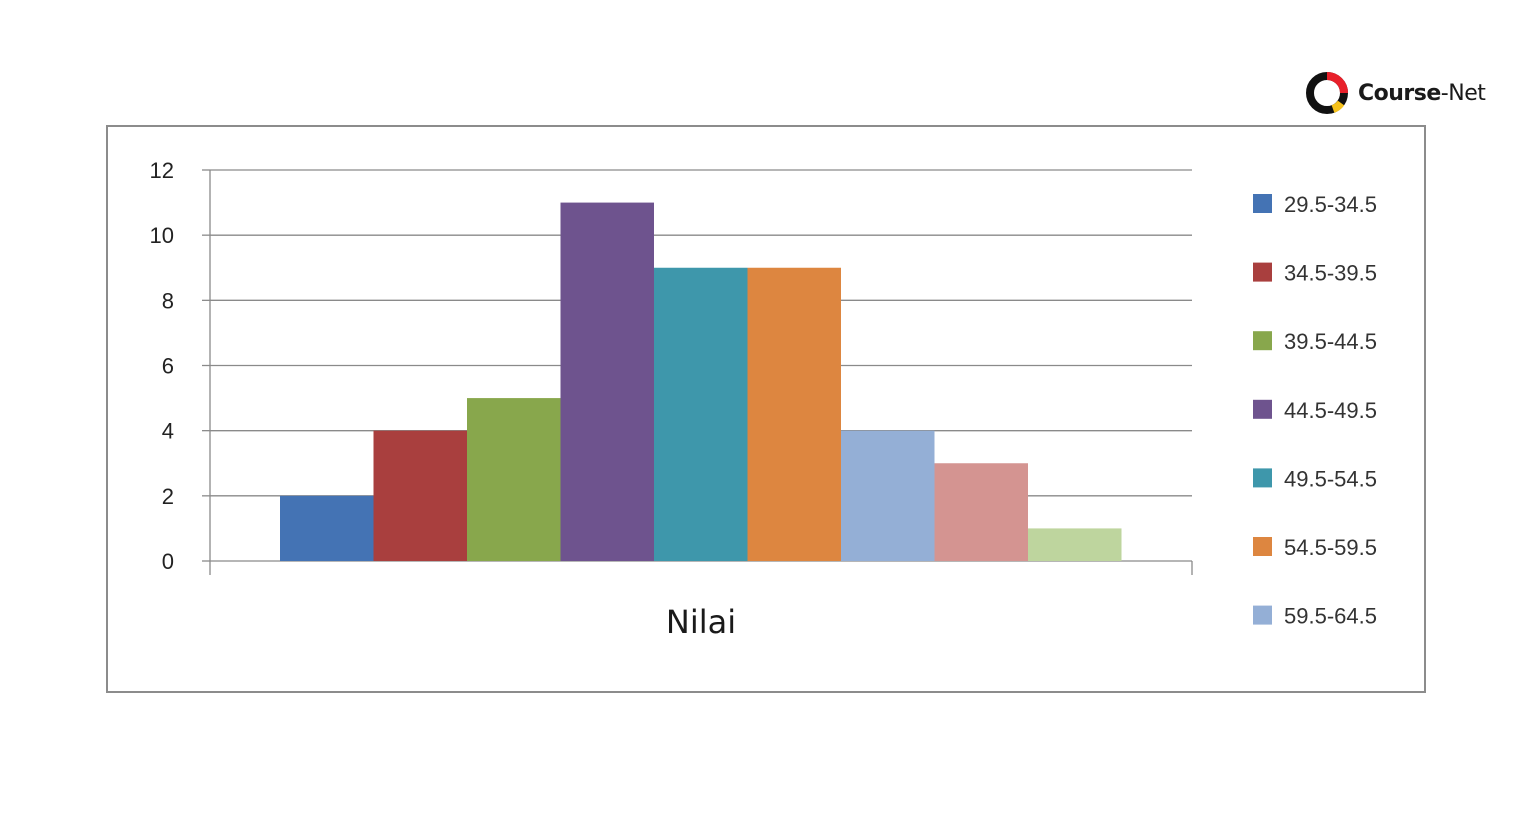 The height and width of the screenshot is (819, 1536). Describe the element at coordinates (1327, 93) in the screenshot. I see `course-net-ring-icon` at that location.